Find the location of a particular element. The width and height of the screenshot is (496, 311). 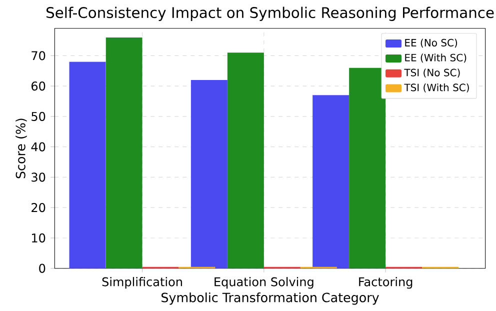

chart-title: Self-Consistency Impact on Symbolic Reasoning Performance is located at coordinates (270, 13).